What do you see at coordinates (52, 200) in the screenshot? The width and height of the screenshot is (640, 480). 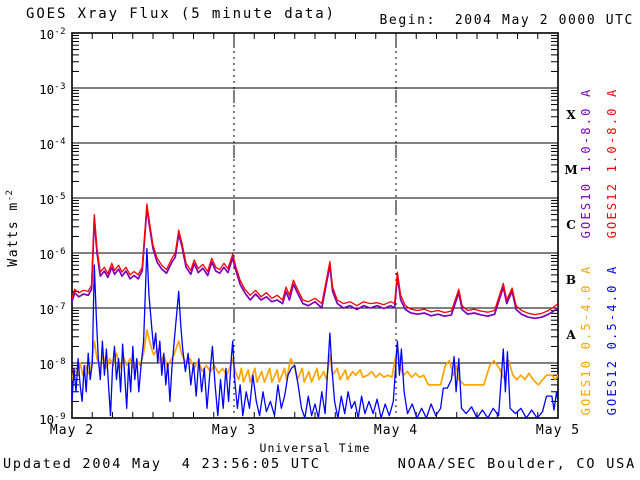 I see `y-tick-label: 10-5` at bounding box center [52, 200].